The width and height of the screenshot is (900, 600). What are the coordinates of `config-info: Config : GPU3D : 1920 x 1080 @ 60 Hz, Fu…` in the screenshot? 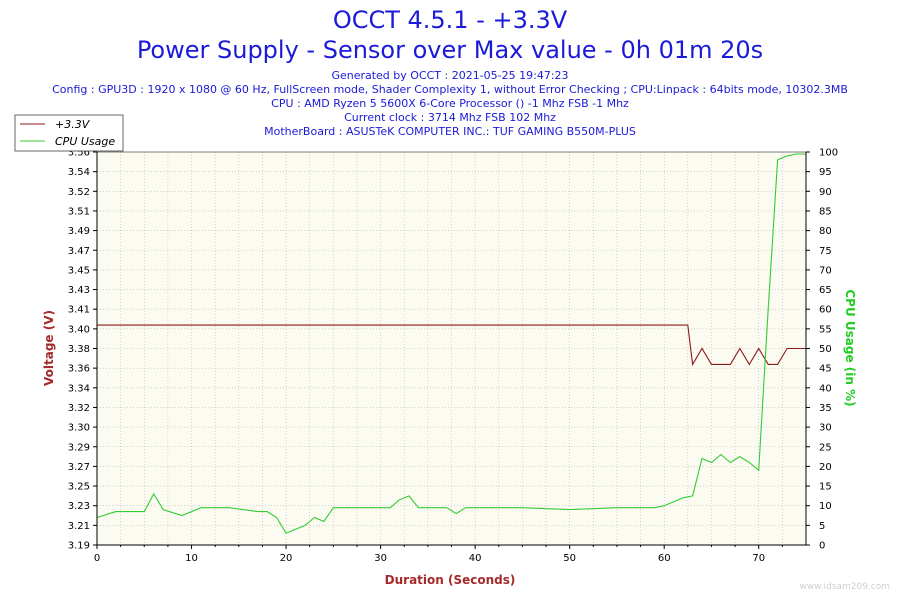 It's located at (450, 89).